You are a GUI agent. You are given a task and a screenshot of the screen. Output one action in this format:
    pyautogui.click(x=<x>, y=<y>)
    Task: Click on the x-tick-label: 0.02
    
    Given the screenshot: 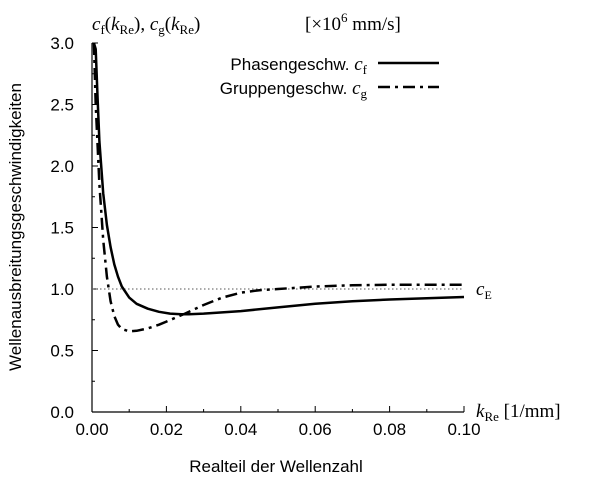 What is the action you would take?
    pyautogui.click(x=166, y=429)
    